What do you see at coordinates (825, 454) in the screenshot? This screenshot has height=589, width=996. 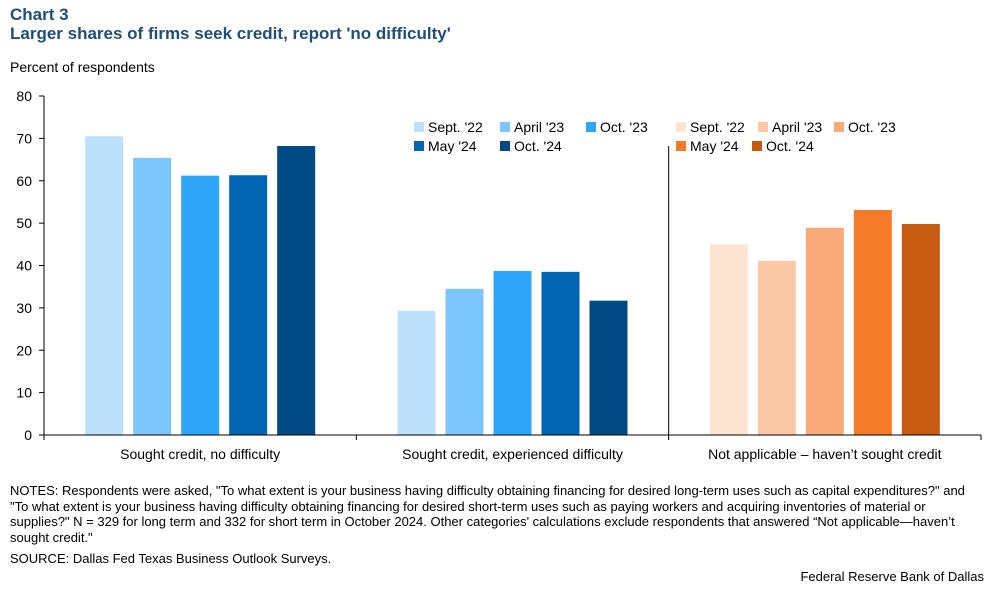 I see `x-tick-label: Not applicable – haven’t sought credit` at bounding box center [825, 454].